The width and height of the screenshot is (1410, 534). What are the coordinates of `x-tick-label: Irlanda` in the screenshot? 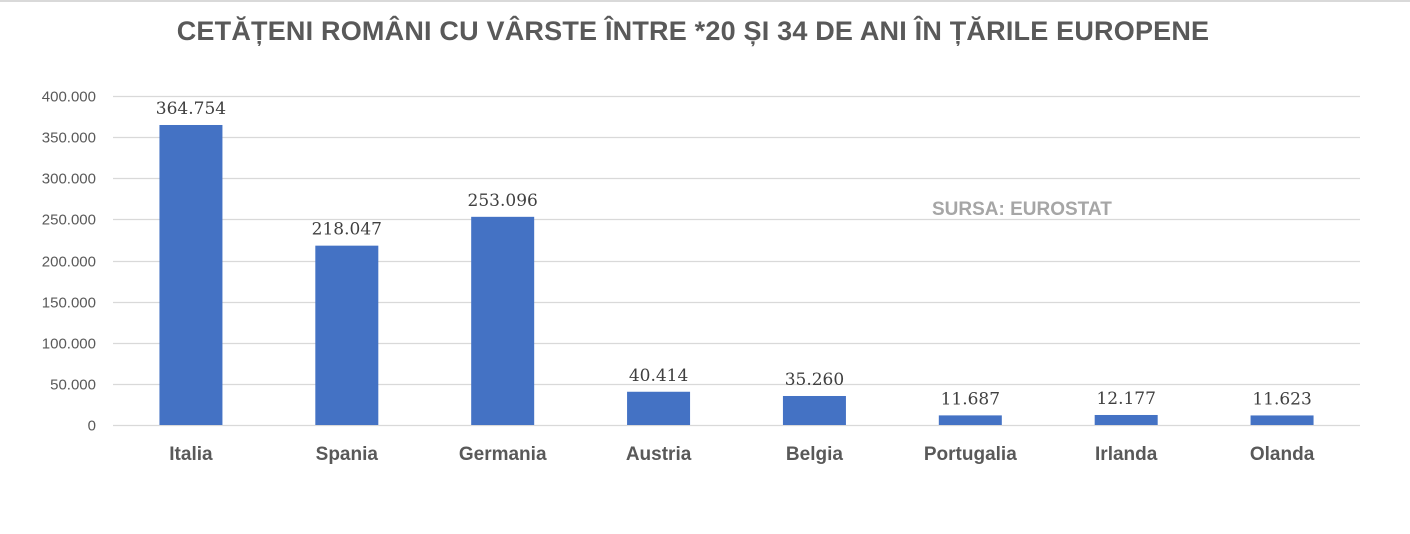 It's located at (1126, 454).